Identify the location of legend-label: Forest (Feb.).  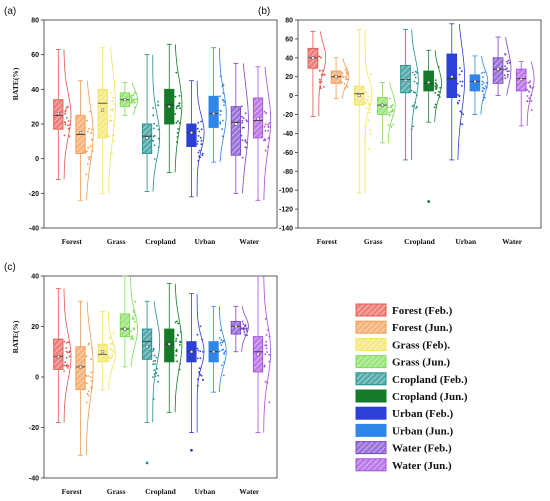
(422, 311).